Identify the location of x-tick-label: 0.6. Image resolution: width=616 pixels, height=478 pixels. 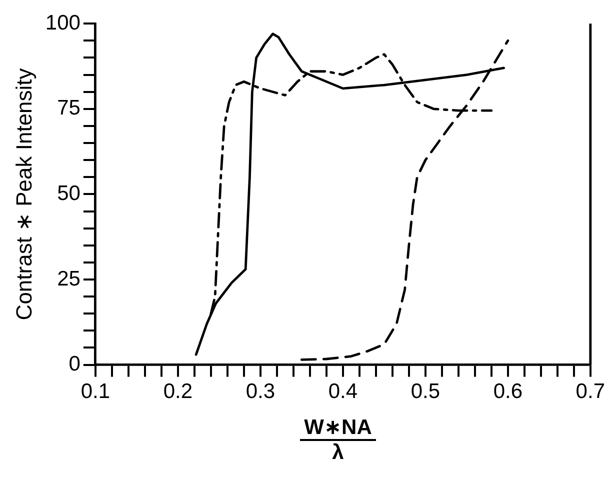
(508, 392).